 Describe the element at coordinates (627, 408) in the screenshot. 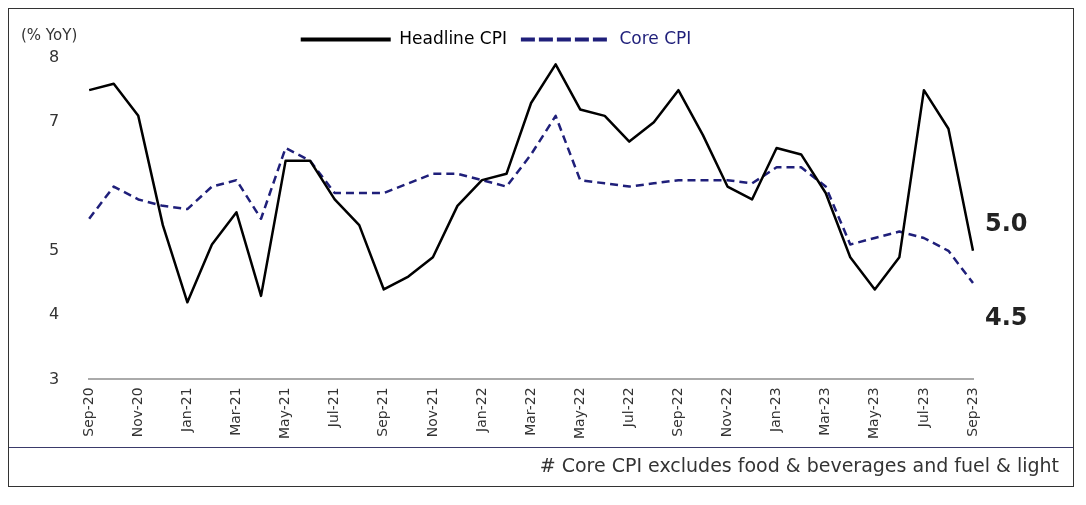

I see `x-tick-label: Jul-22` at that location.